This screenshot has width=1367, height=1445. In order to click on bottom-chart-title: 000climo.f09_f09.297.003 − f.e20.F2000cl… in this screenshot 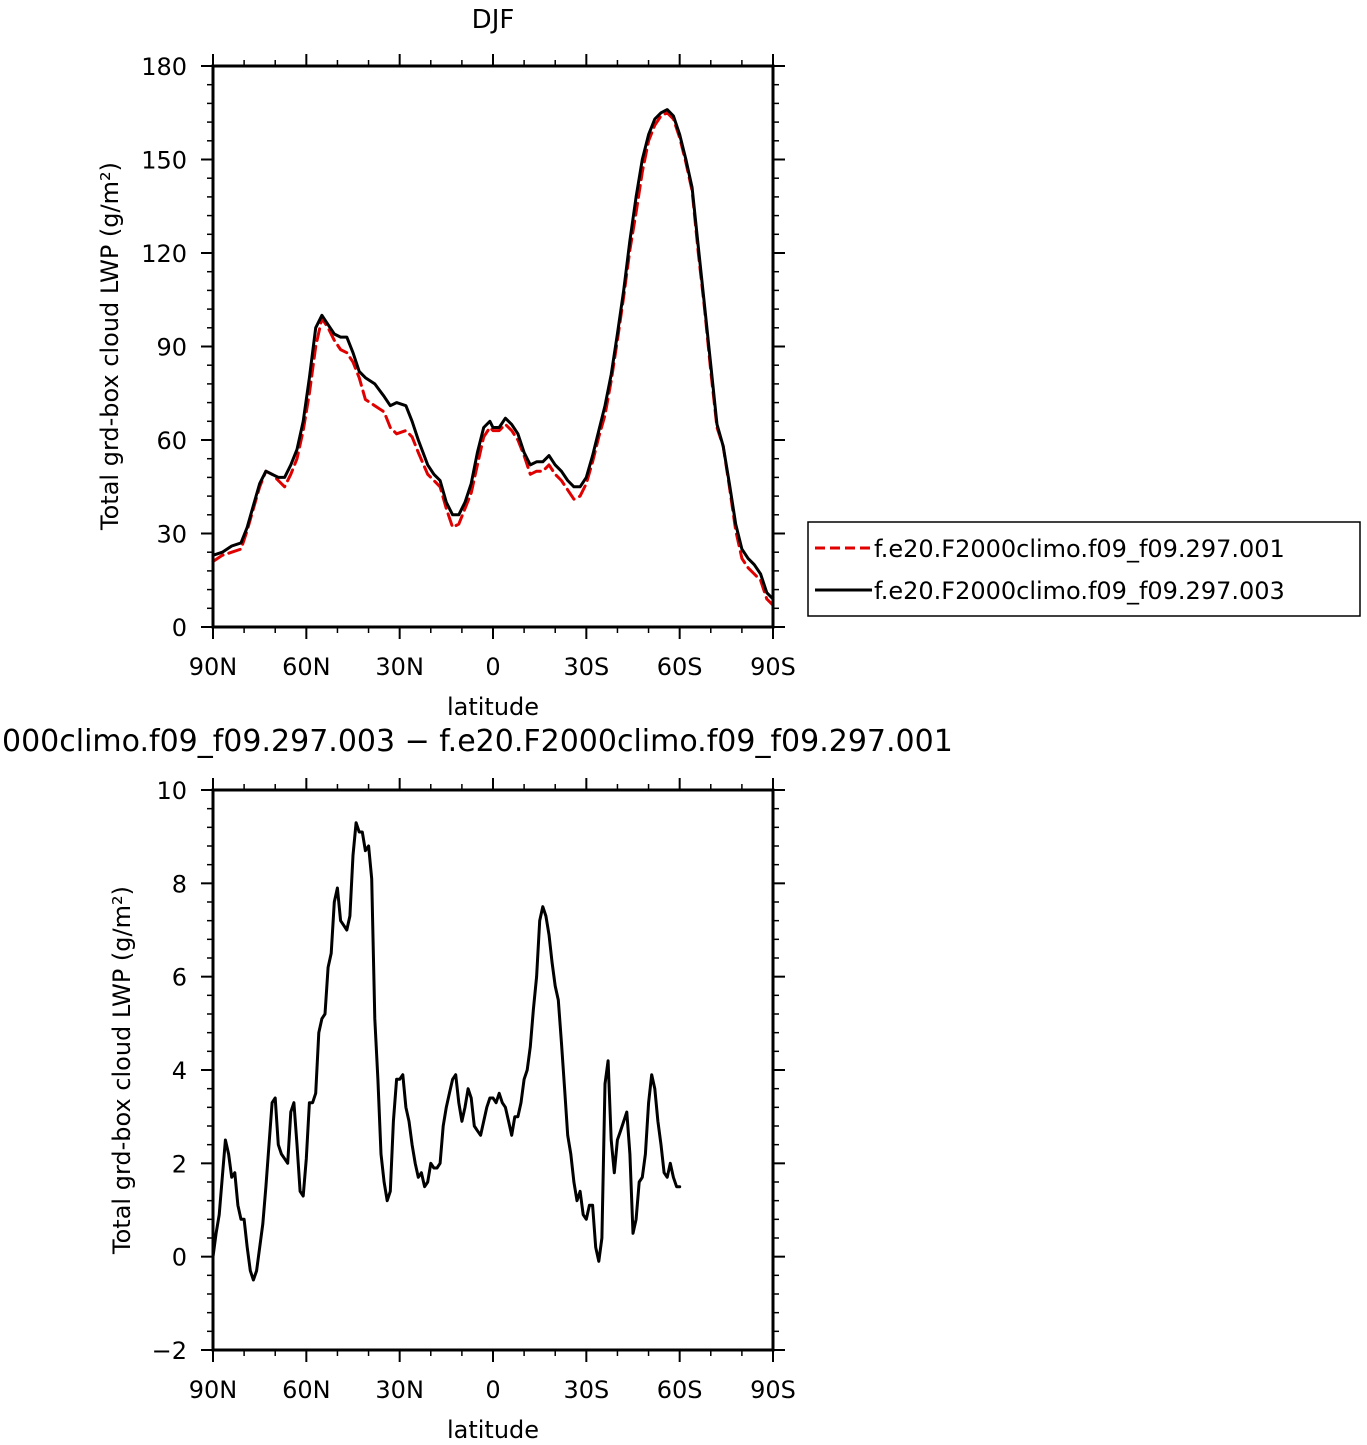, I will do `click(477, 741)`.